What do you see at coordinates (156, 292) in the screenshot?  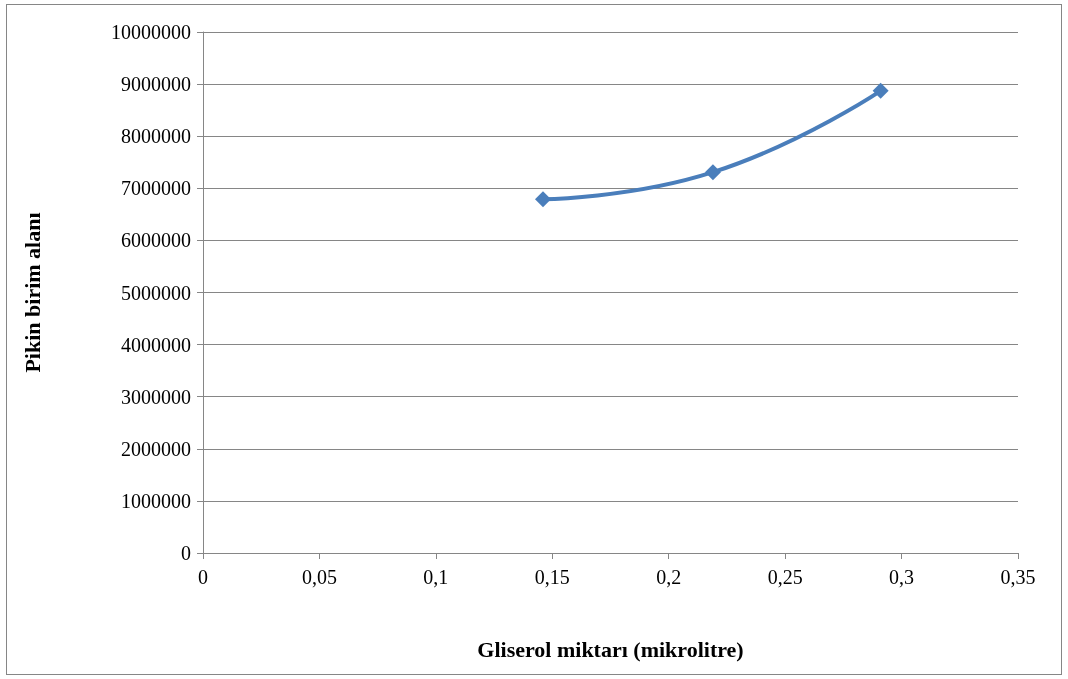 I see `y-tick-label: 5000000` at bounding box center [156, 292].